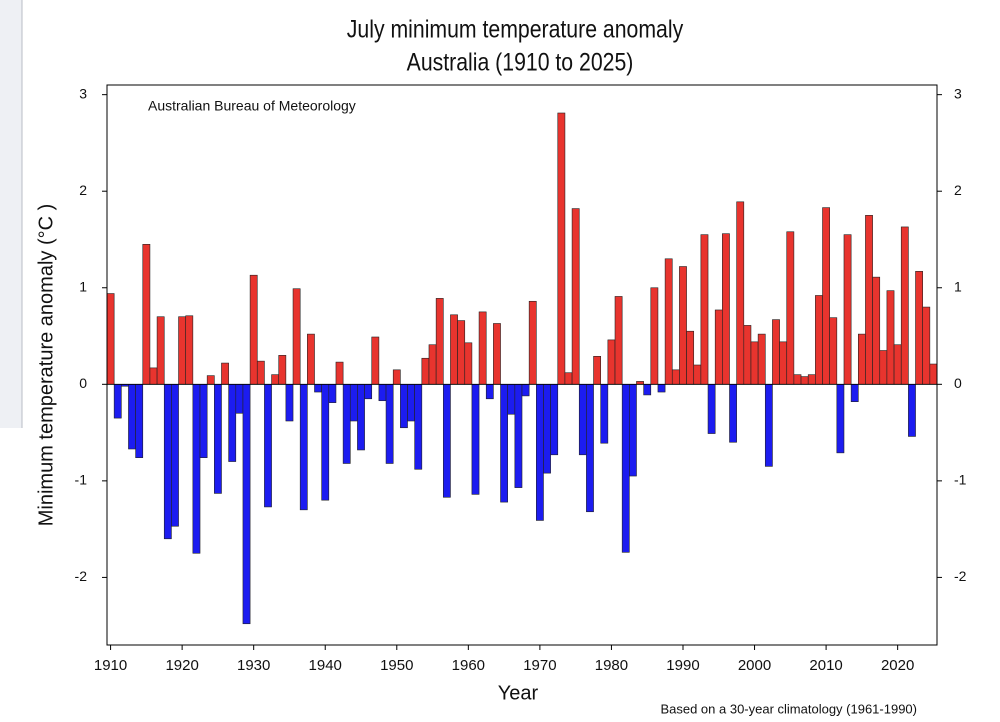  What do you see at coordinates (958, 93) in the screenshot?
I see `y2-tick-label: 3` at bounding box center [958, 93].